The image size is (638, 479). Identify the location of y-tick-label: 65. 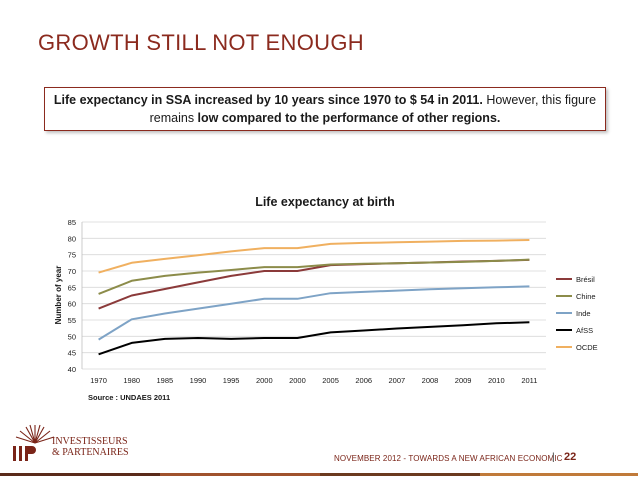
(72, 287).